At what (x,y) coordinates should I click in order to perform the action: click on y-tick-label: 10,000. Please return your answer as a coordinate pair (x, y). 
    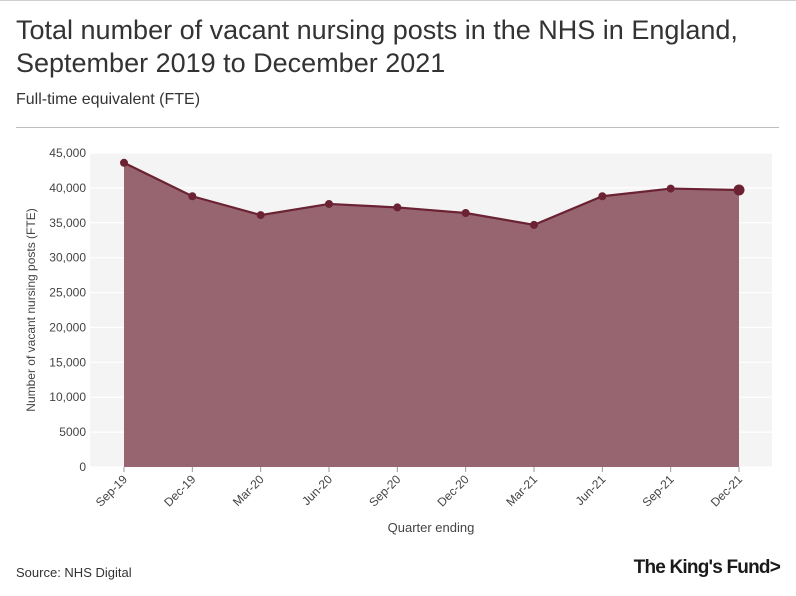
    Looking at the image, I should click on (67, 397).